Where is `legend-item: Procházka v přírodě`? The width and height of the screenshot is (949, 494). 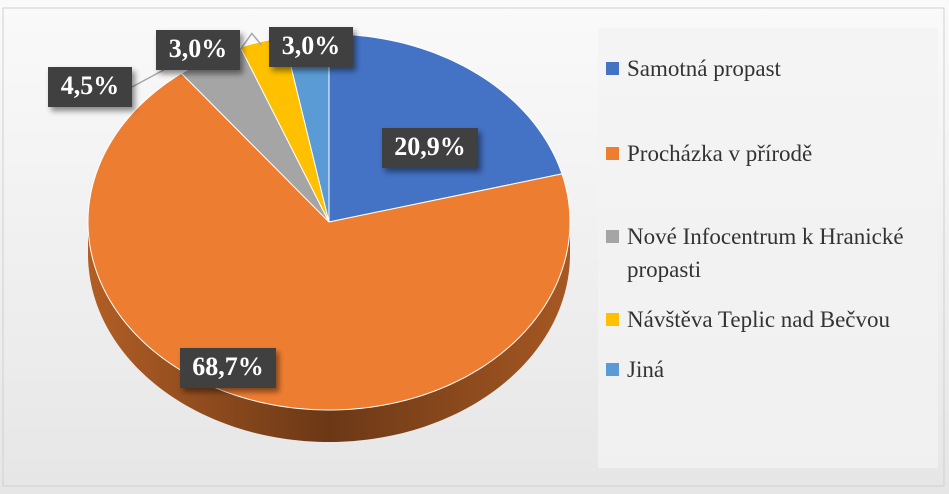 legend-item: Procházka v přírodě is located at coordinates (766, 153).